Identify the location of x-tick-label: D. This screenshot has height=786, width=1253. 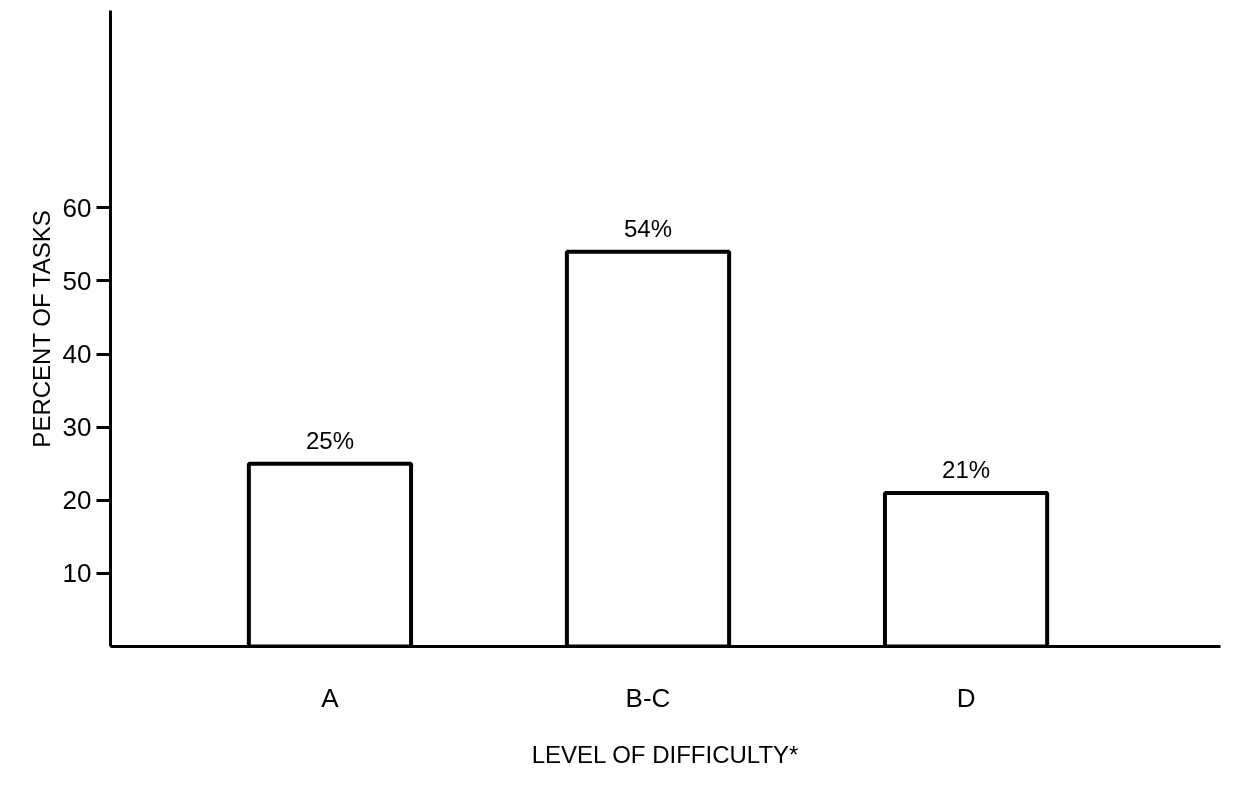
(966, 697).